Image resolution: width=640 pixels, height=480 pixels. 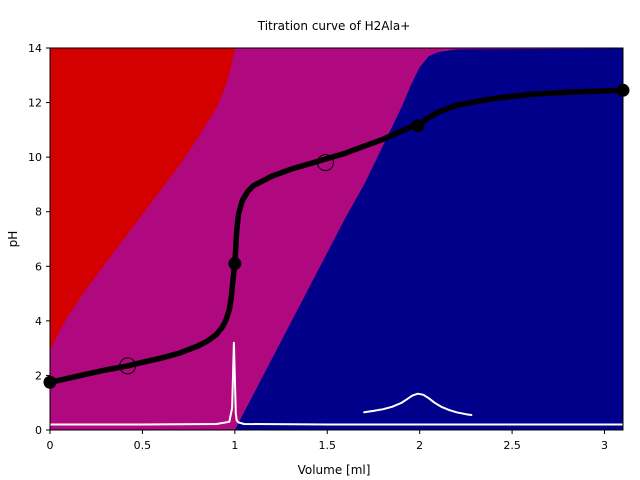 What do you see at coordinates (334, 470) in the screenshot?
I see `x-axis-title: Volume [ml]` at bounding box center [334, 470].